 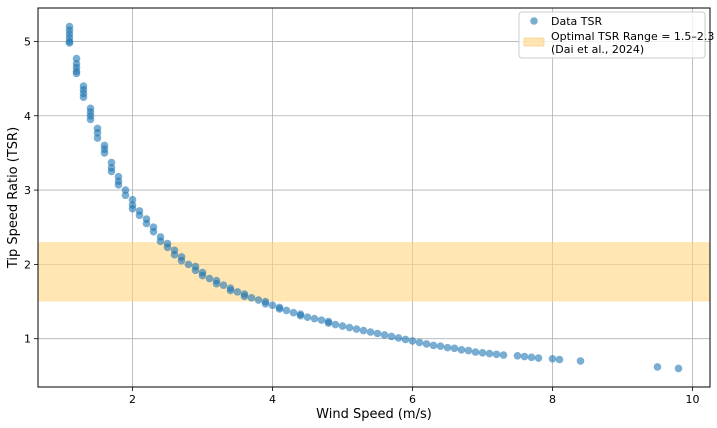 I want to click on optimal-tsr-band, so click(x=374, y=272).